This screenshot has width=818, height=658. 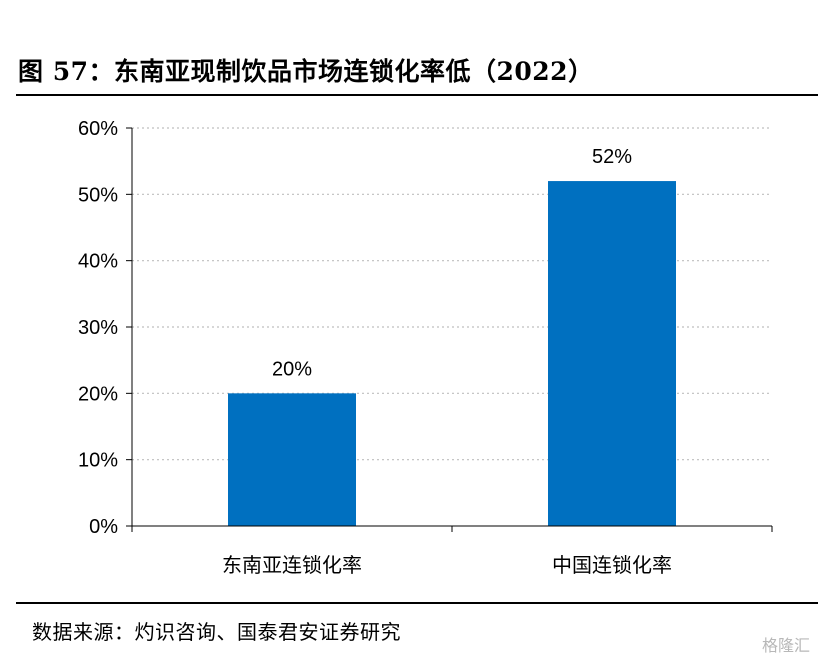 What do you see at coordinates (292, 369) in the screenshot?
I see `data-label: 20%` at bounding box center [292, 369].